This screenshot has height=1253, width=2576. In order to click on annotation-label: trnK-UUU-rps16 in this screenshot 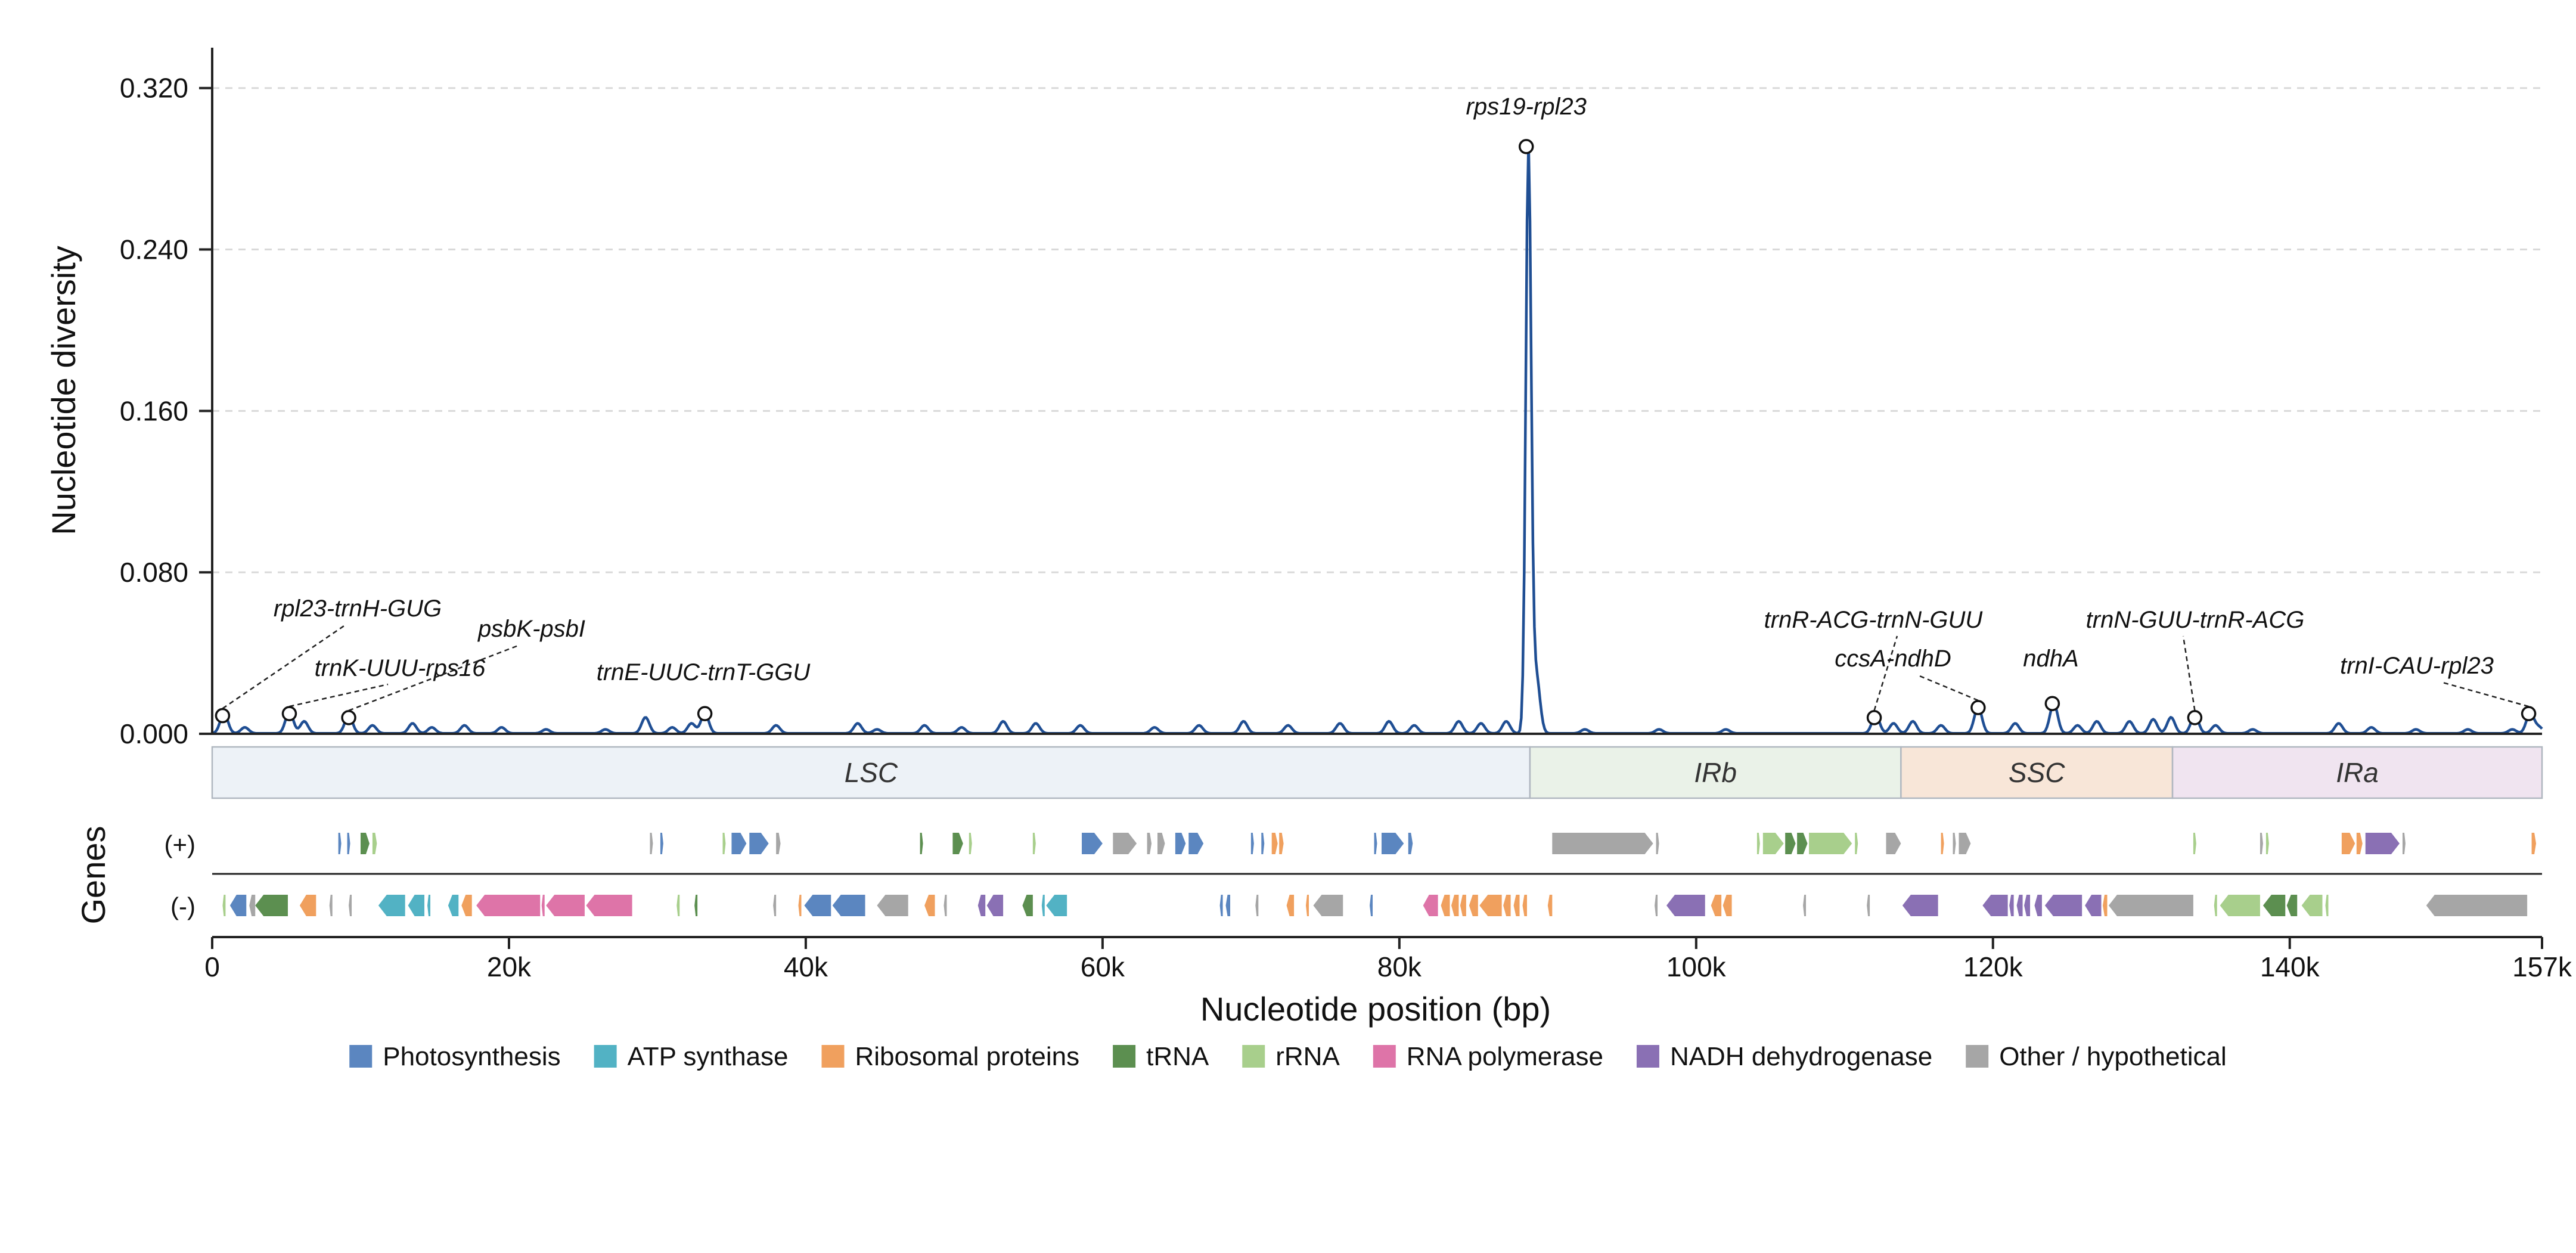, I will do `click(401, 668)`.